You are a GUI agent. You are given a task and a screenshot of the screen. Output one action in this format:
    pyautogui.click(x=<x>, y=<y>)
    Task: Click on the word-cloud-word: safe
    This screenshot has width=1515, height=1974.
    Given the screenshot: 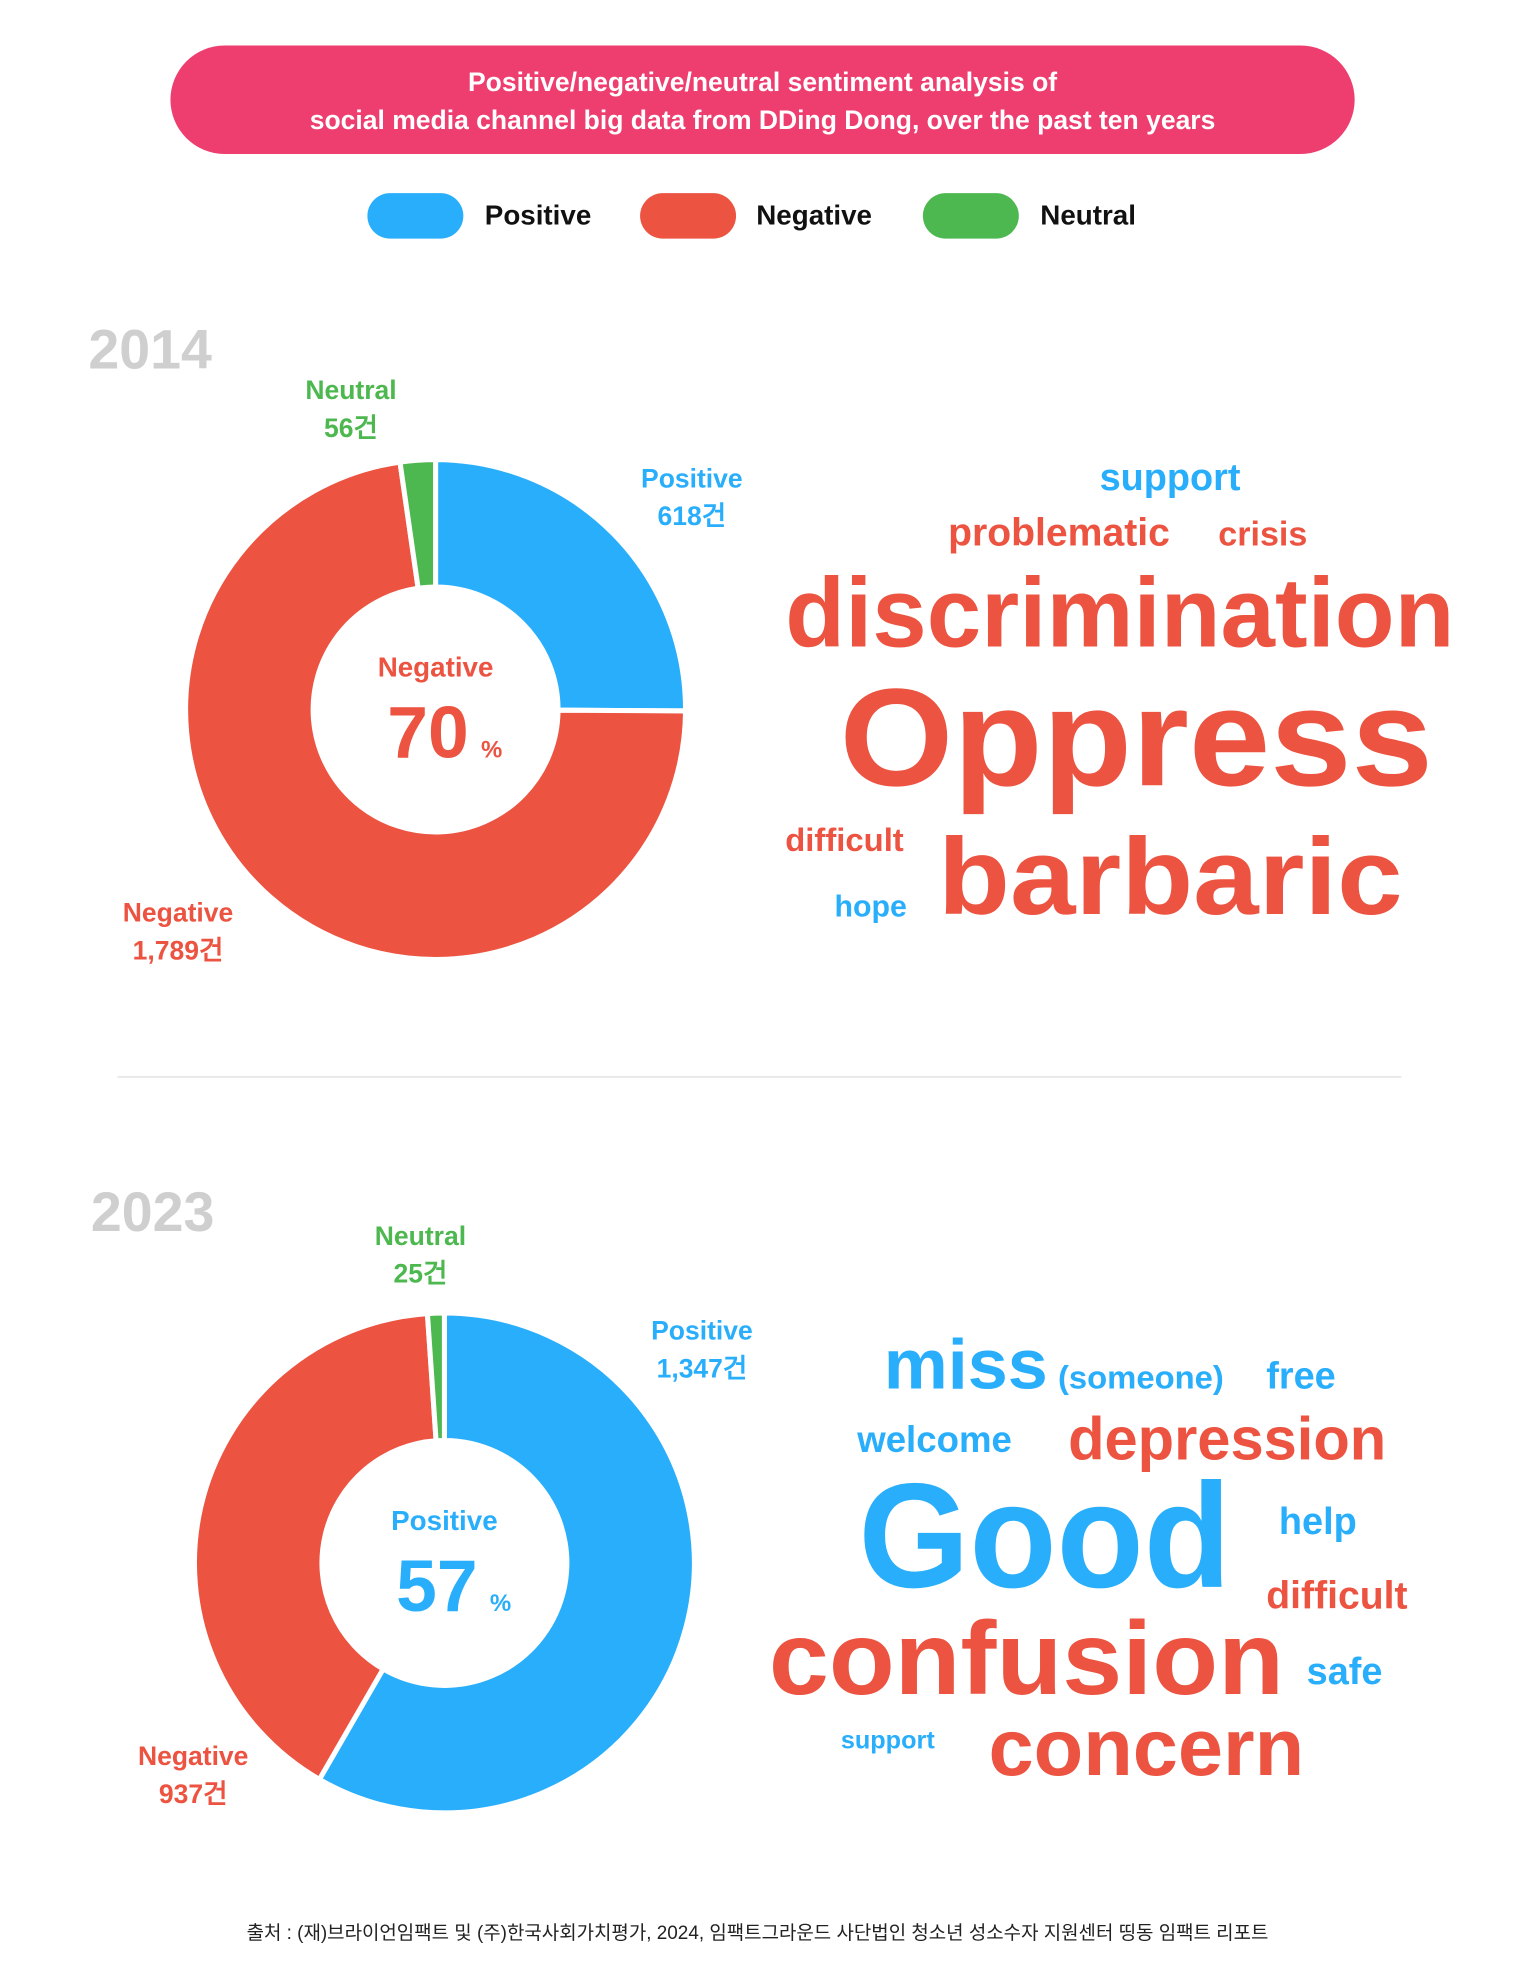 What is the action you would take?
    pyautogui.click(x=1345, y=1672)
    